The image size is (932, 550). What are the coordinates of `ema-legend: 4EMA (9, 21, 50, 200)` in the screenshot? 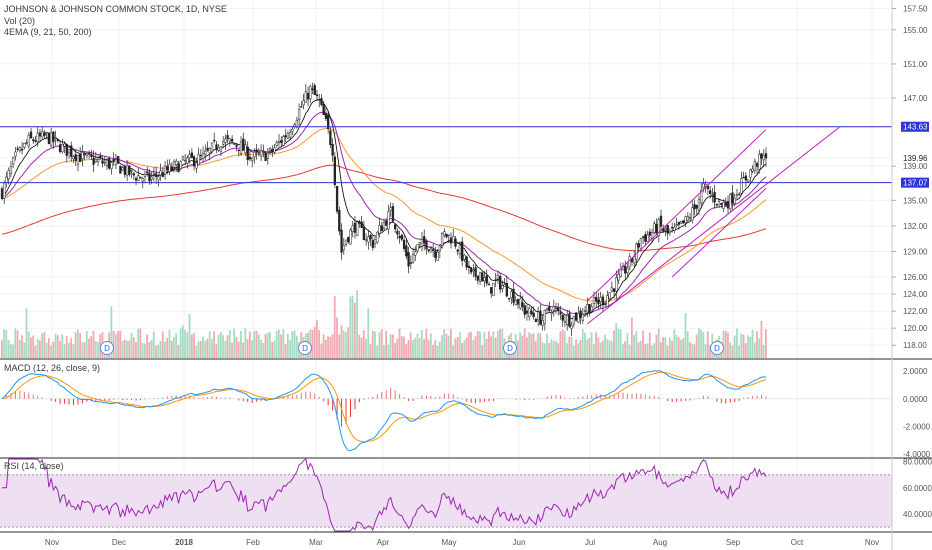 It's located at (48, 32).